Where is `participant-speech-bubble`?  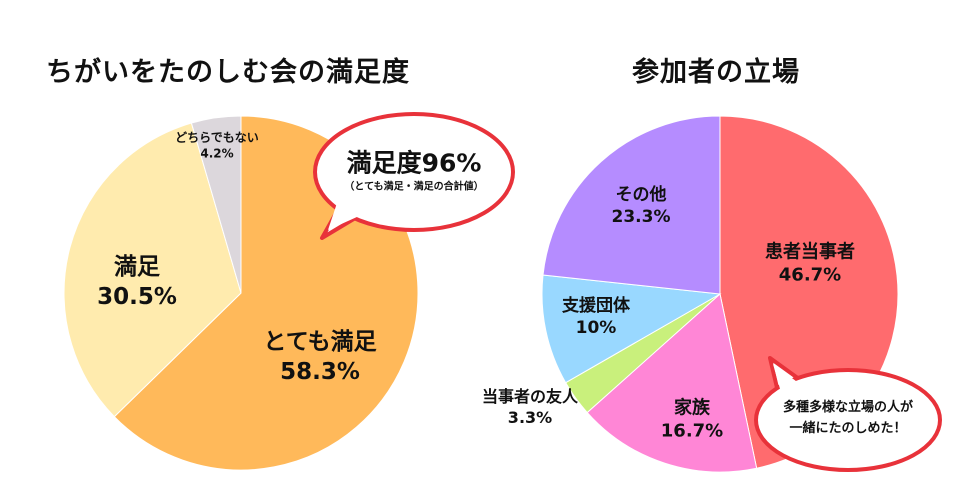 participant-speech-bubble is located at coordinates (848, 414).